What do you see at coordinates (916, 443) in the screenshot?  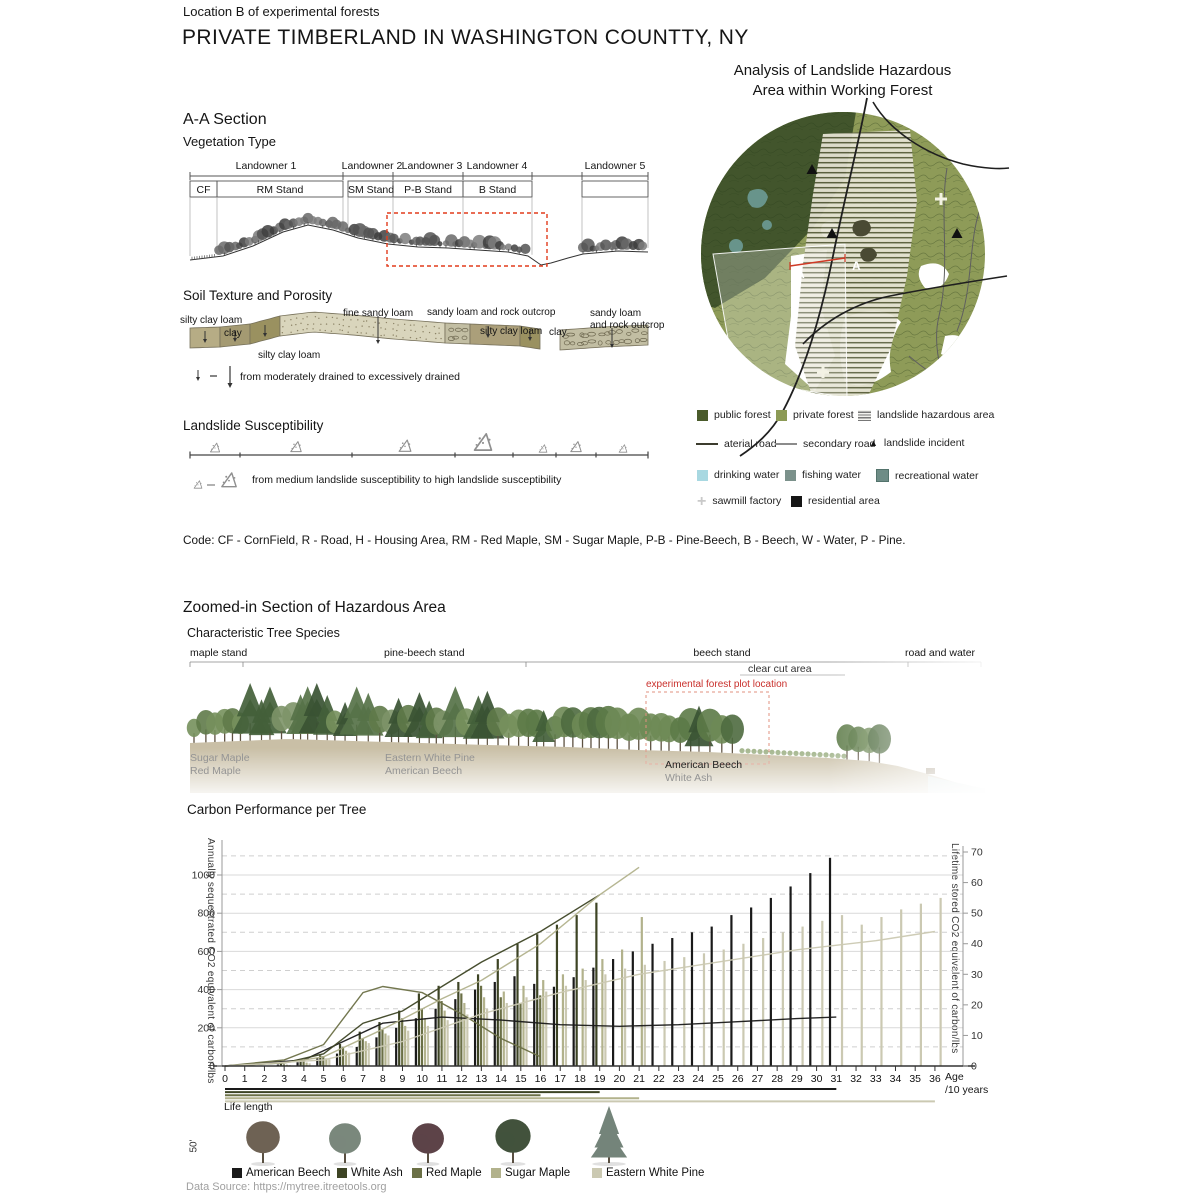 I see `legend-landslide-incident: ▲ landslide incident` at bounding box center [916, 443].